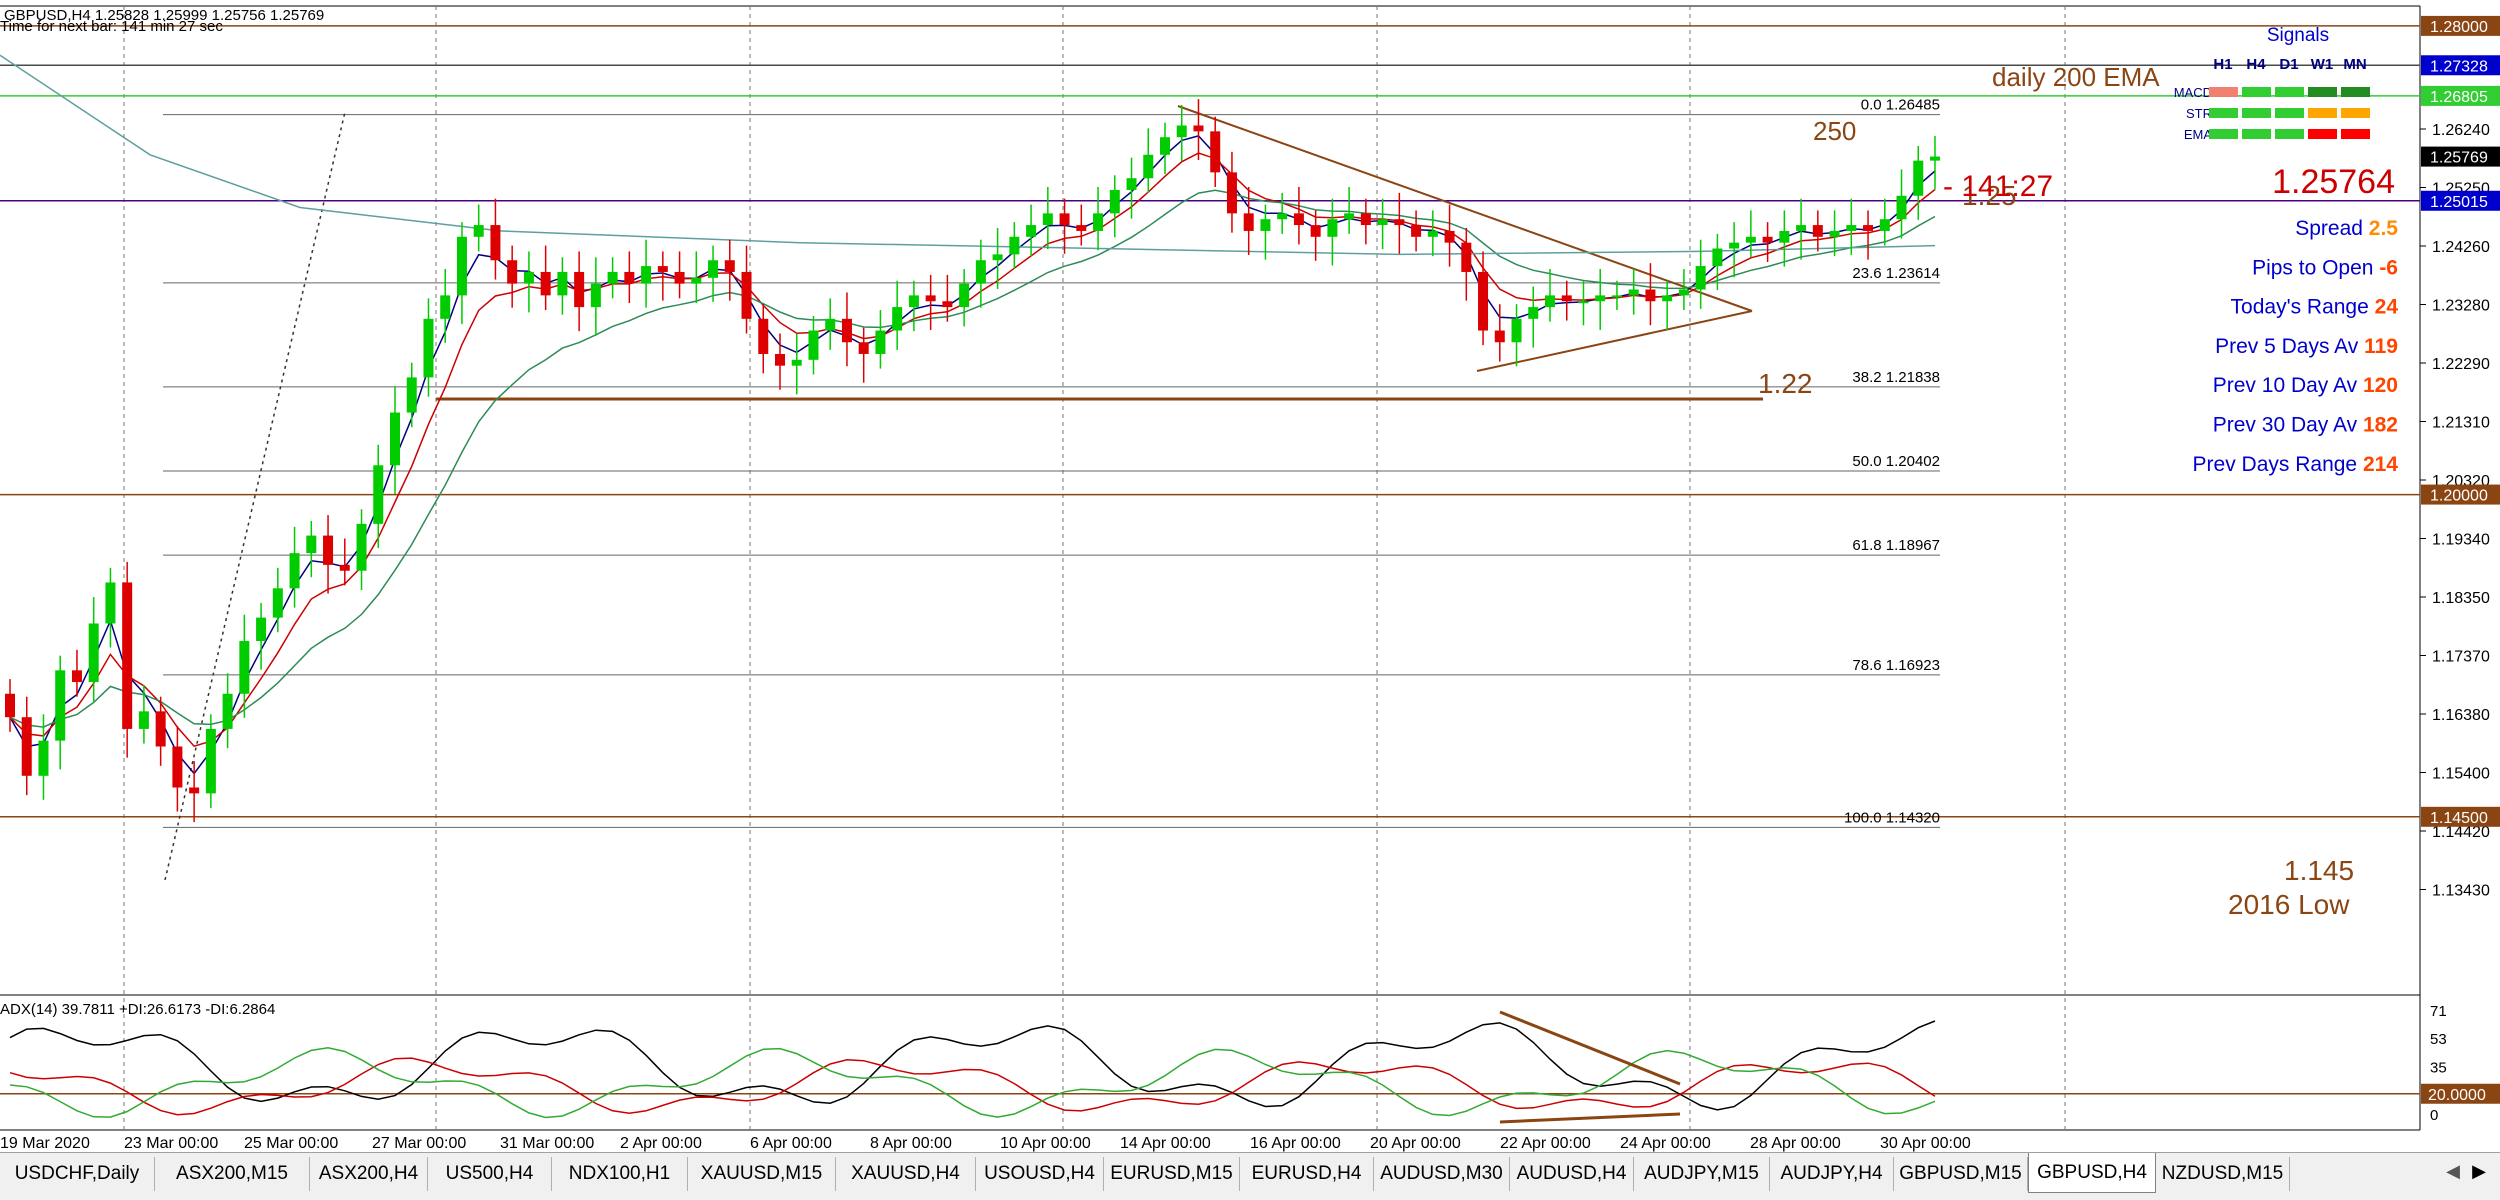 This screenshot has width=2500, height=1200. What do you see at coordinates (1172, 1174) in the screenshot?
I see `tab-eurusd-m15: EURUSD,M15` at bounding box center [1172, 1174].